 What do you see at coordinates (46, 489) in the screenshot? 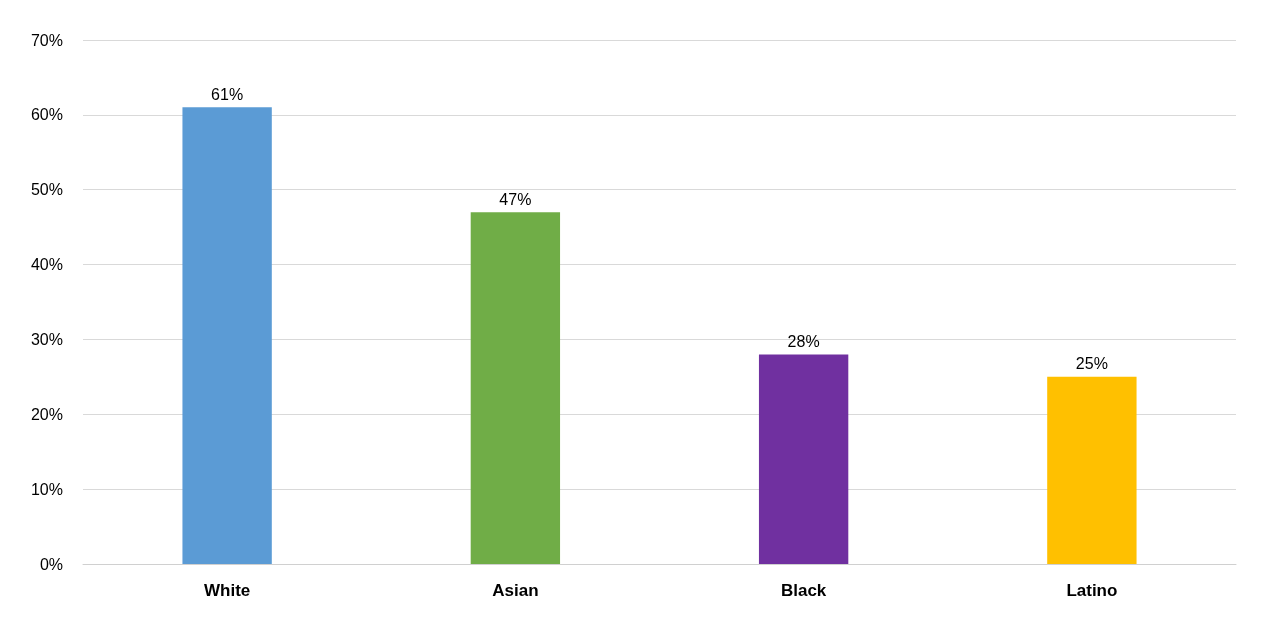
I see `y-tick-label: 10%` at bounding box center [46, 489].